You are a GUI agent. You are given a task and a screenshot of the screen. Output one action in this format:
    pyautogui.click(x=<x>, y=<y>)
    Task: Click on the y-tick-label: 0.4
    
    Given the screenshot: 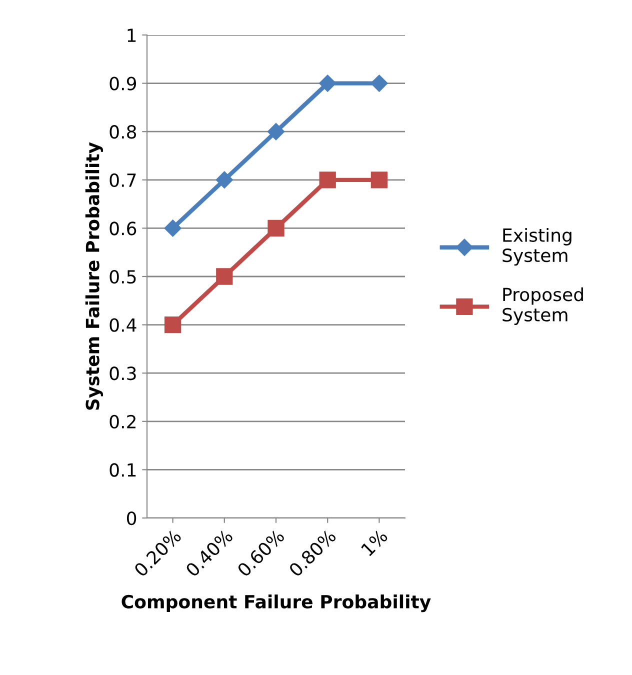 What is the action you would take?
    pyautogui.click(x=123, y=325)
    